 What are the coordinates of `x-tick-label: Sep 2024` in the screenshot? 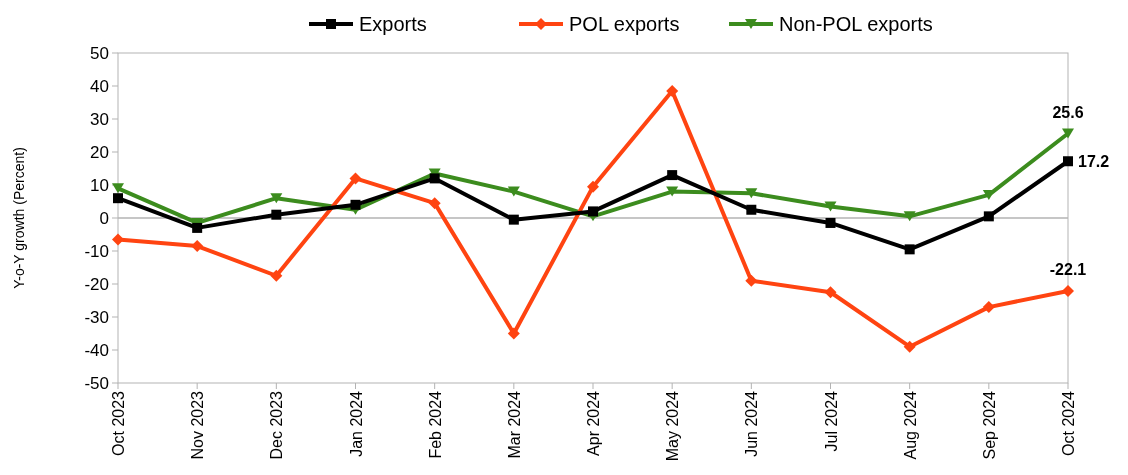 It's located at (989, 425).